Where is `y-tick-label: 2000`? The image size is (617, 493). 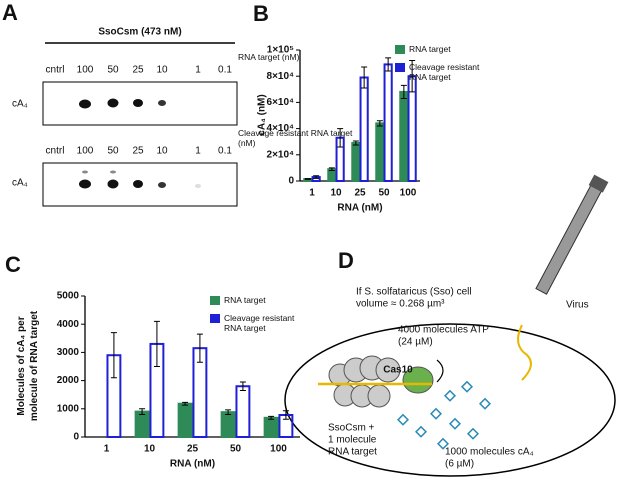 y-tick-label: 2000 is located at coordinates (68, 380).